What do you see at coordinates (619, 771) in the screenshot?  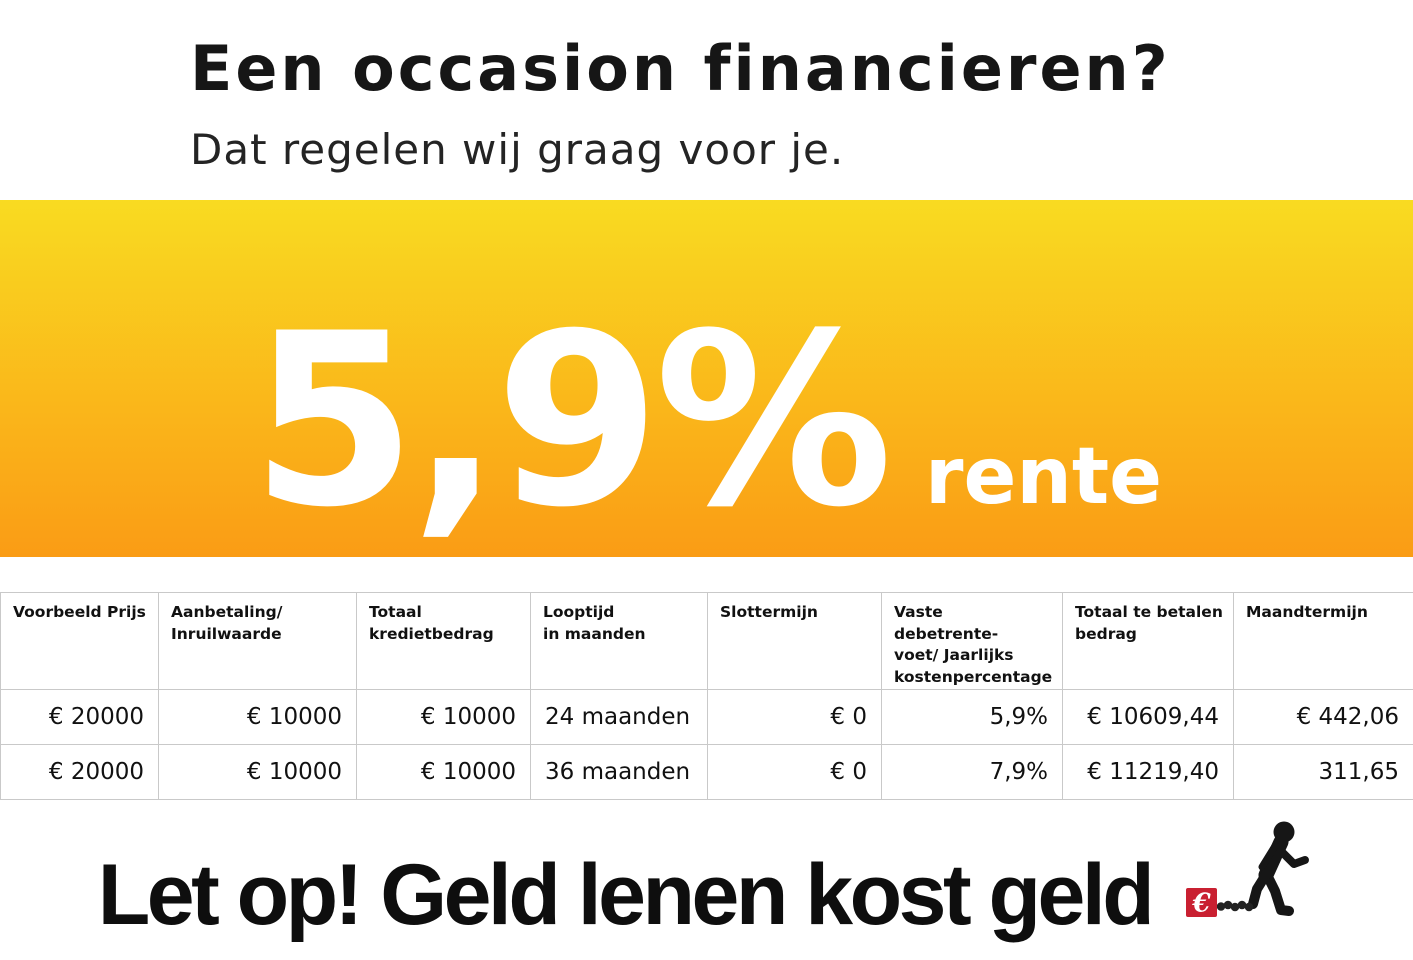 I see `table-cell: 36 maanden` at bounding box center [619, 771].